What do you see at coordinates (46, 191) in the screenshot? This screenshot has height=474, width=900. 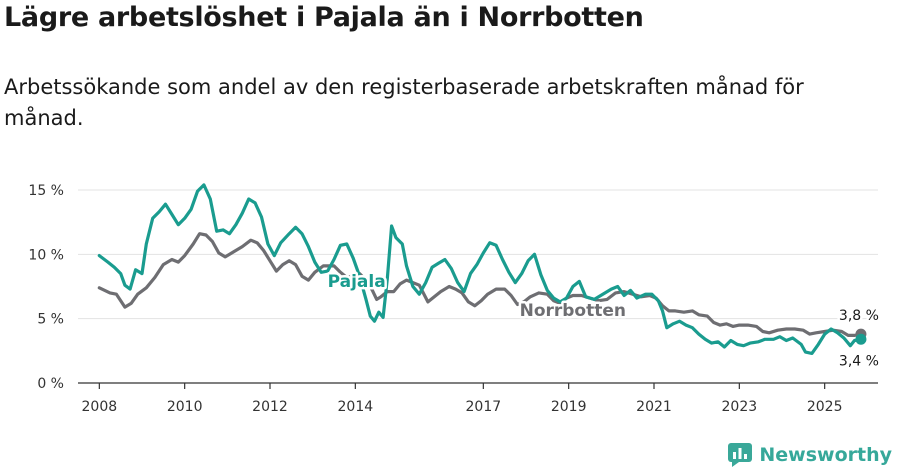 I see `y-tick-label: 15 %` at bounding box center [46, 191].